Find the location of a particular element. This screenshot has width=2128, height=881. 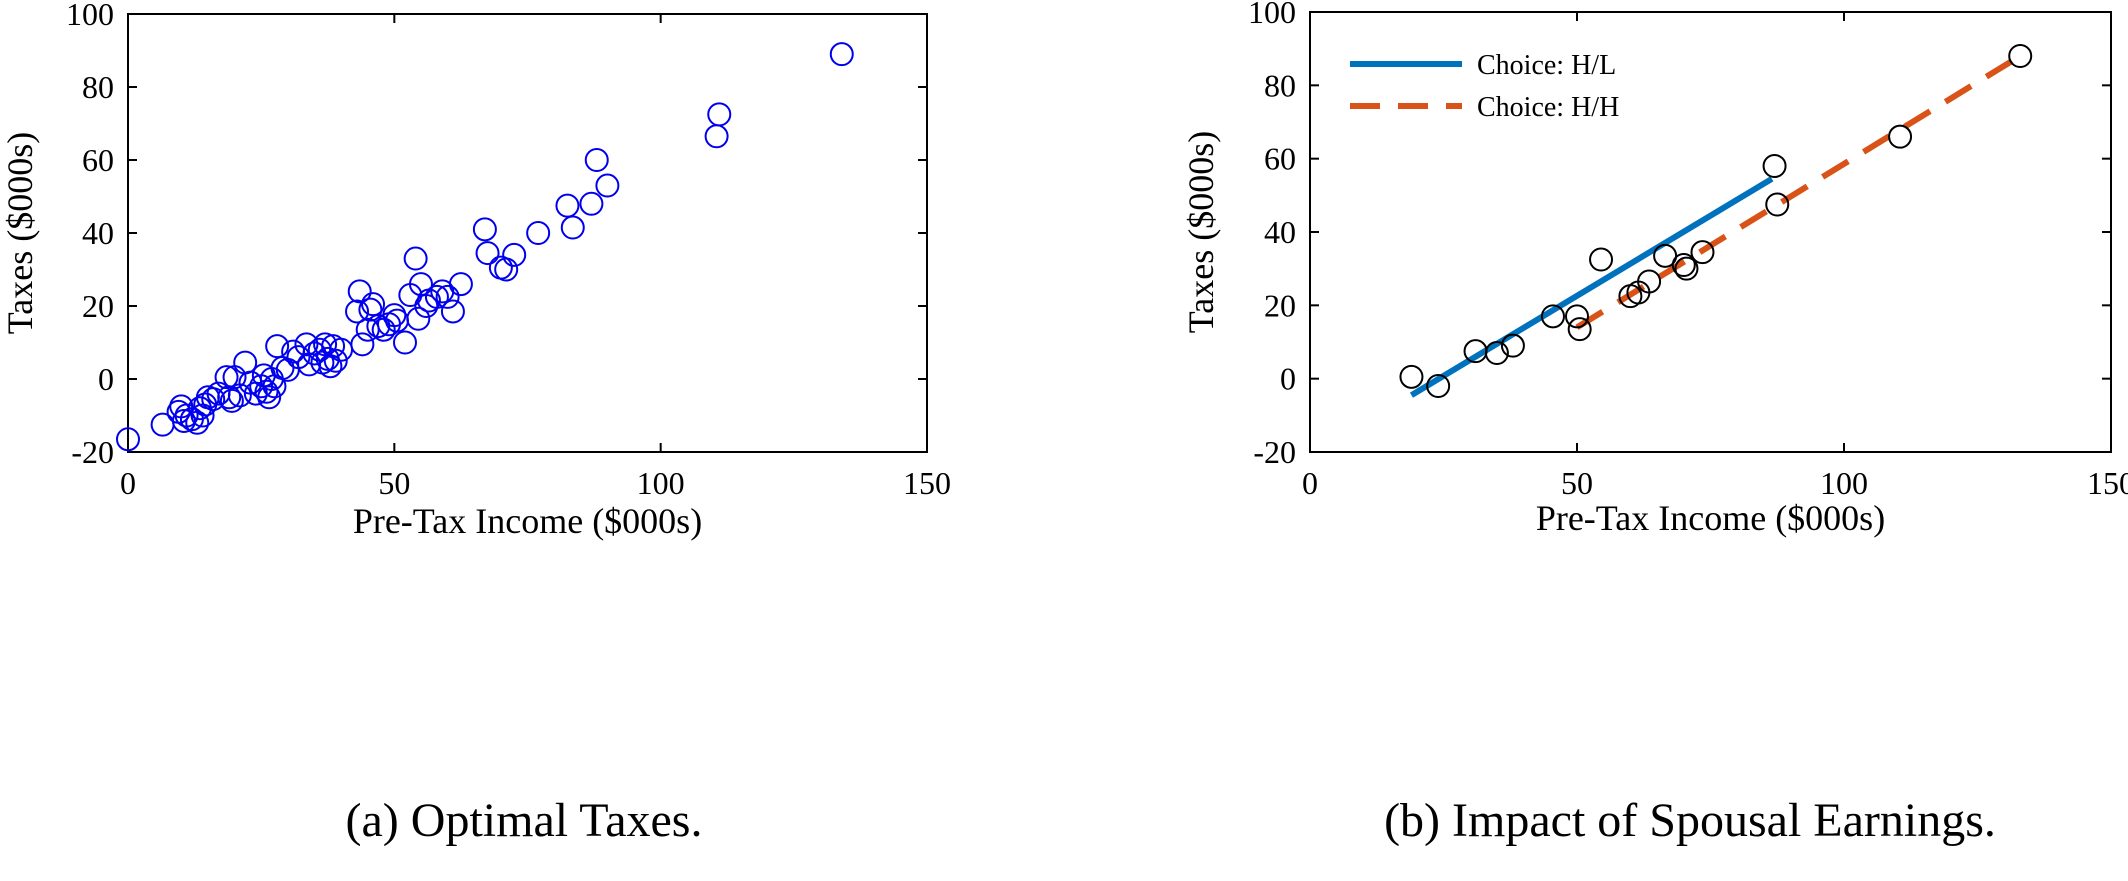

series-line-h-h is located at coordinates (1798, 191).